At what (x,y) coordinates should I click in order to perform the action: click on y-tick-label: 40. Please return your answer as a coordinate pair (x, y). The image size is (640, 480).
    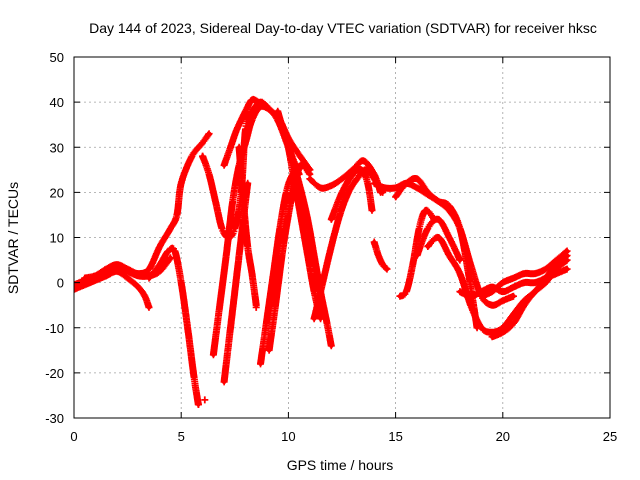
    Looking at the image, I should click on (57, 102).